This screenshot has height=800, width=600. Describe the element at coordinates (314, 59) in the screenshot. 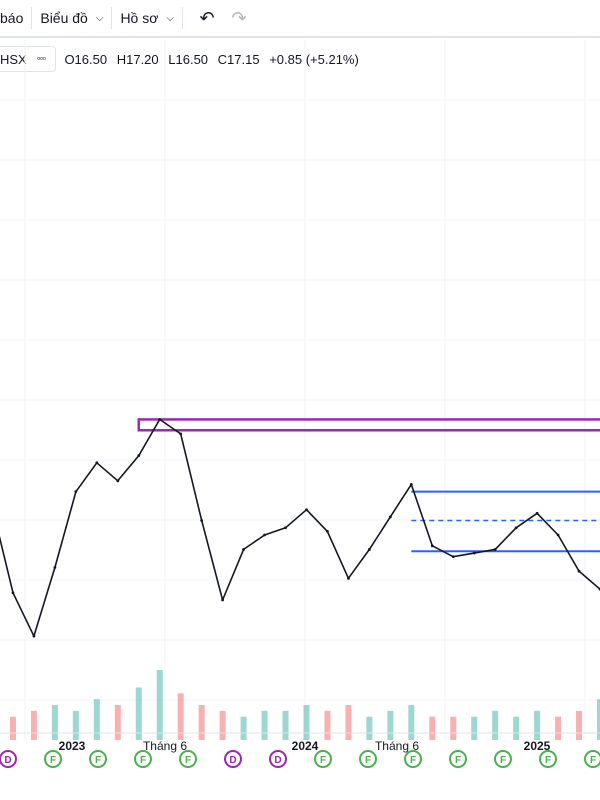

I see `change-value: +0.85 (+5.21%)` at that location.